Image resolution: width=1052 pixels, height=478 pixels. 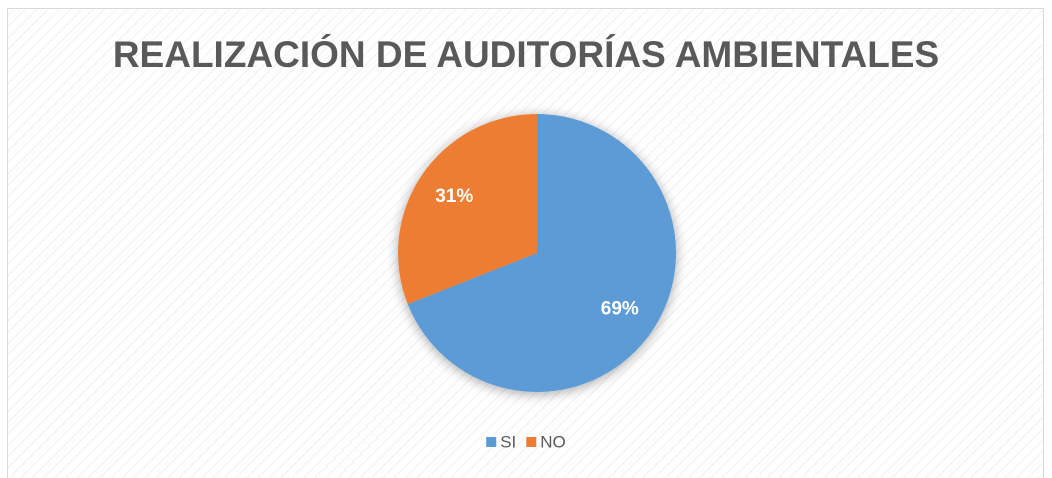 I want to click on data-label: 31%, so click(x=454, y=196).